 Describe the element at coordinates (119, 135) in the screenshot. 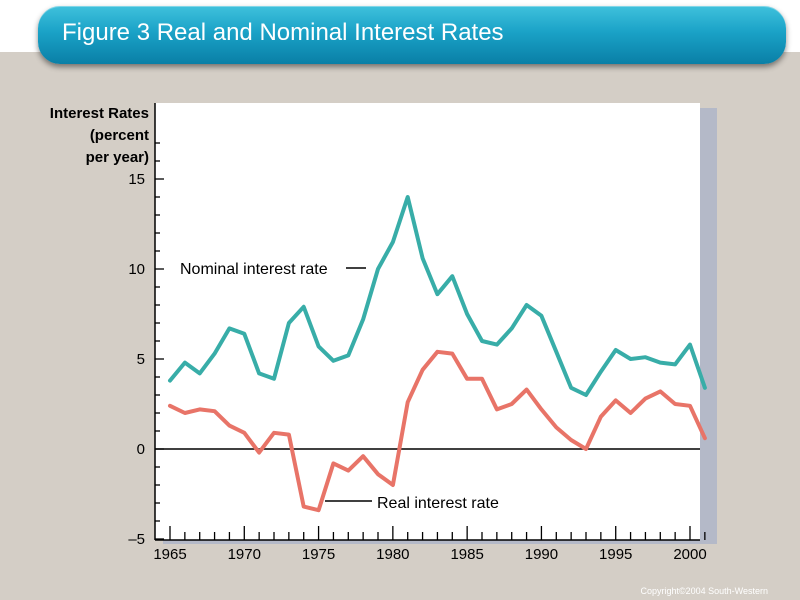

I see `y-axis-title-line-2: (percent` at that location.